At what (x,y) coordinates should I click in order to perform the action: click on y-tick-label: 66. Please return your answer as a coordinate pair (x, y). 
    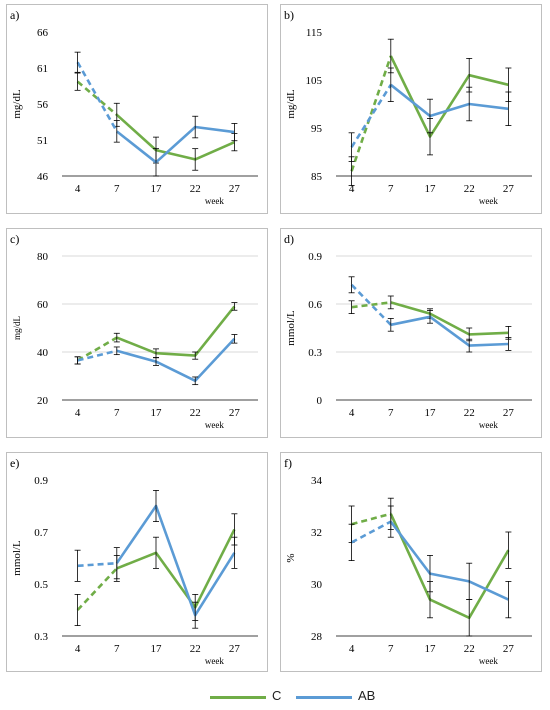
    Looking at the image, I should click on (43, 33).